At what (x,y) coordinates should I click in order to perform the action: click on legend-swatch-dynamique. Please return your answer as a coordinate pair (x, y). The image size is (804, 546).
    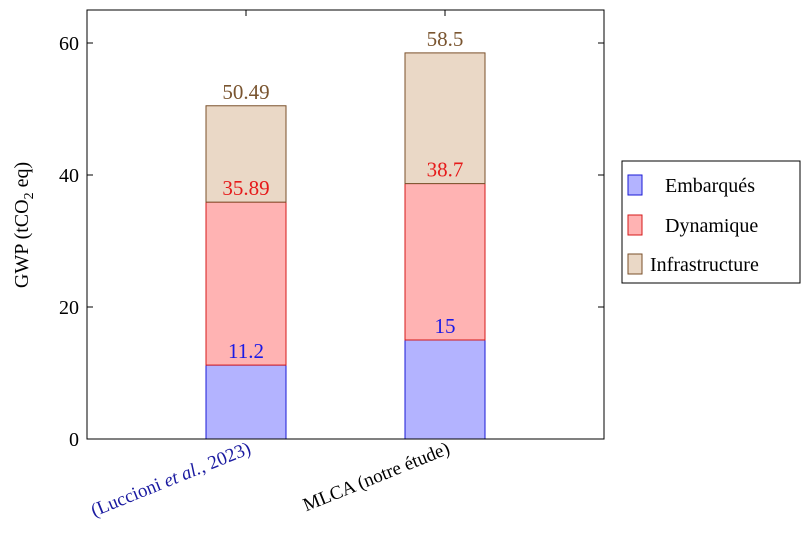
    Looking at the image, I should click on (635, 225).